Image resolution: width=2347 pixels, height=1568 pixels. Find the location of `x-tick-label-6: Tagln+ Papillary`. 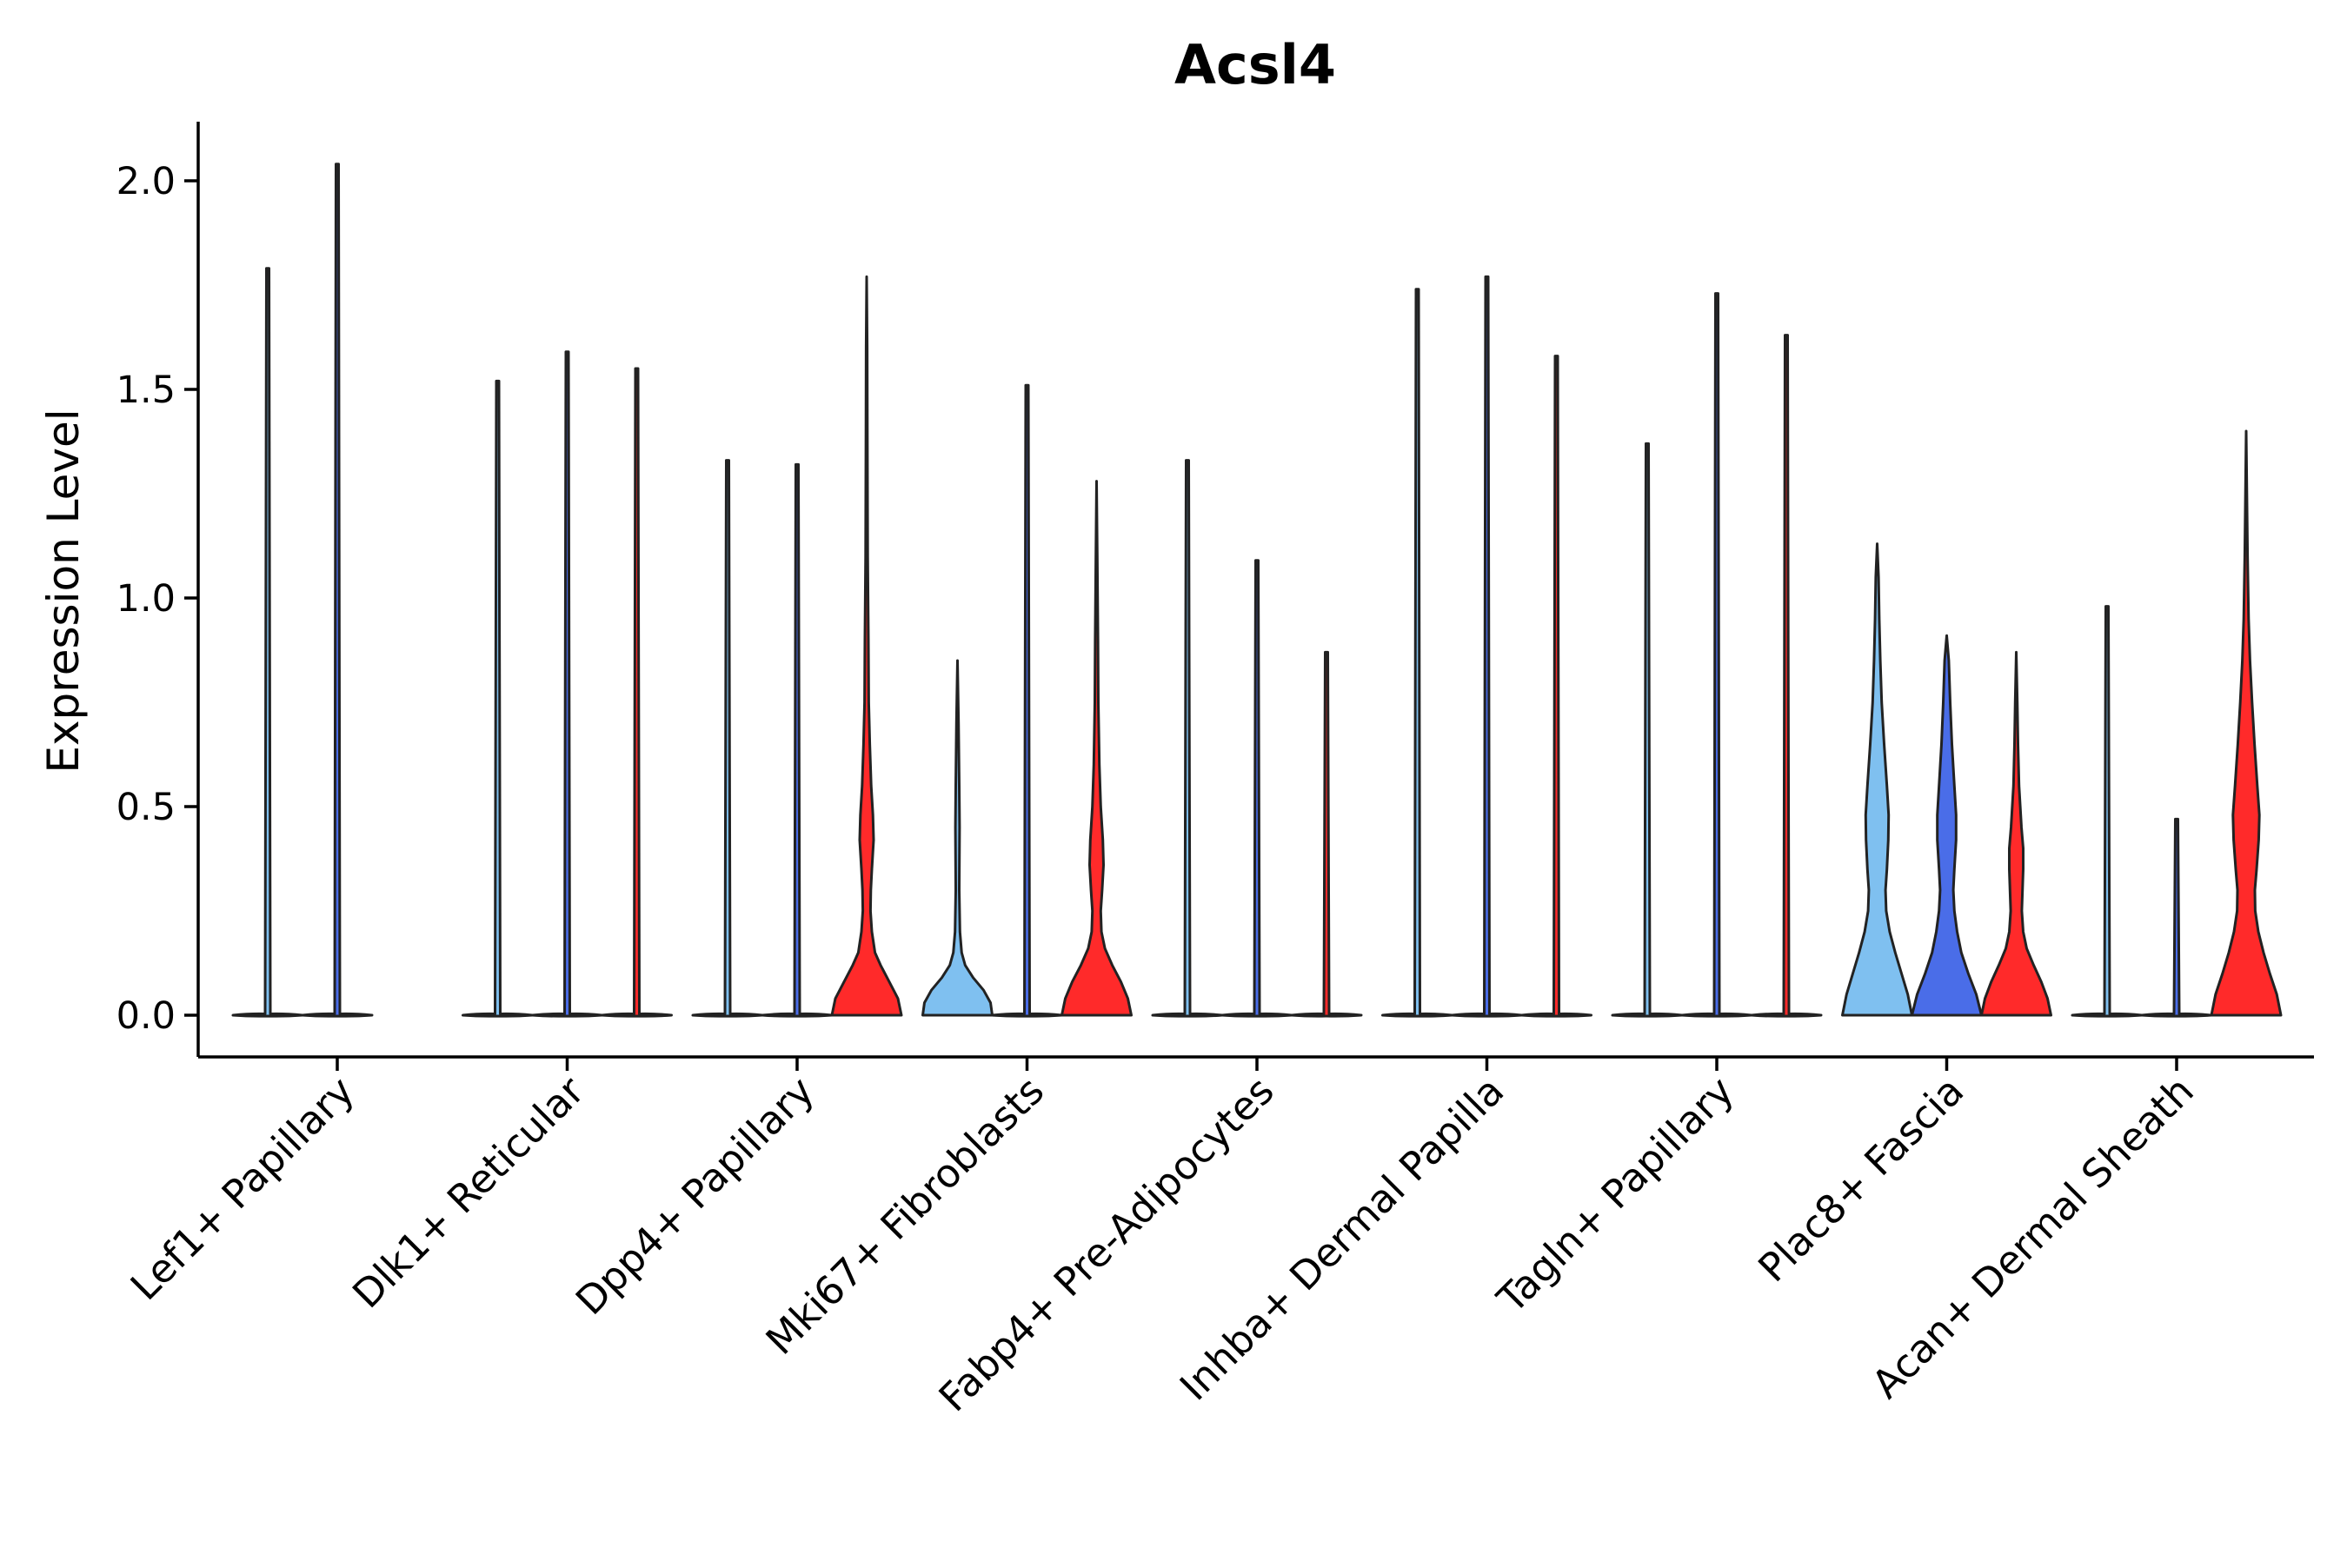

x-tick-label-6: Tagln+ Papillary is located at coordinates (1616, 1194).